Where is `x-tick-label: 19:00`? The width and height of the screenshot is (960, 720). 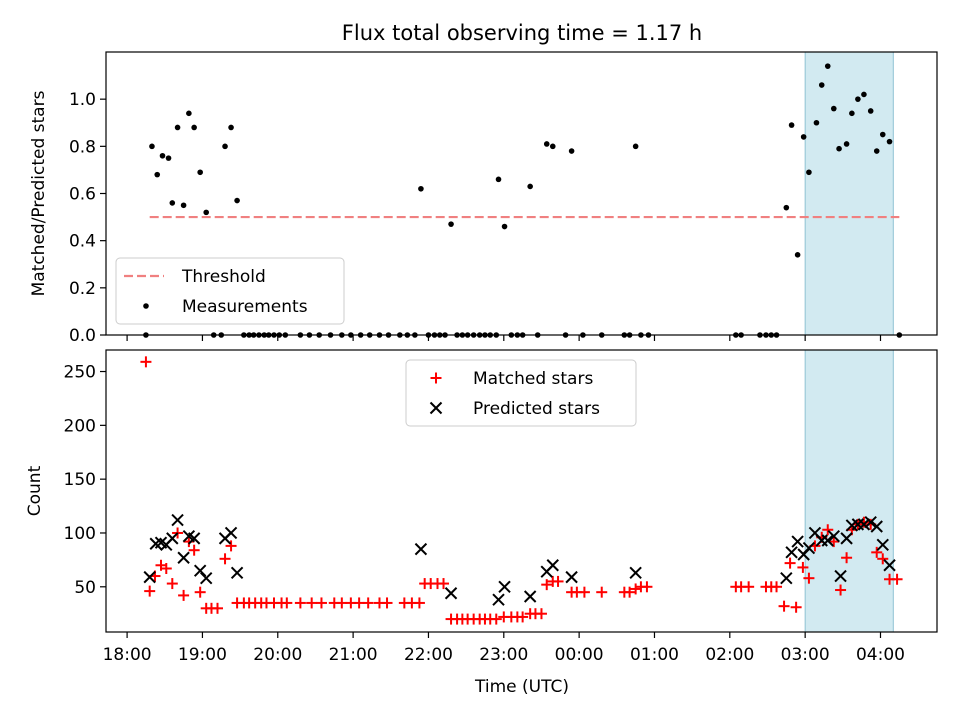 x-tick-label: 19:00 is located at coordinates (202, 655).